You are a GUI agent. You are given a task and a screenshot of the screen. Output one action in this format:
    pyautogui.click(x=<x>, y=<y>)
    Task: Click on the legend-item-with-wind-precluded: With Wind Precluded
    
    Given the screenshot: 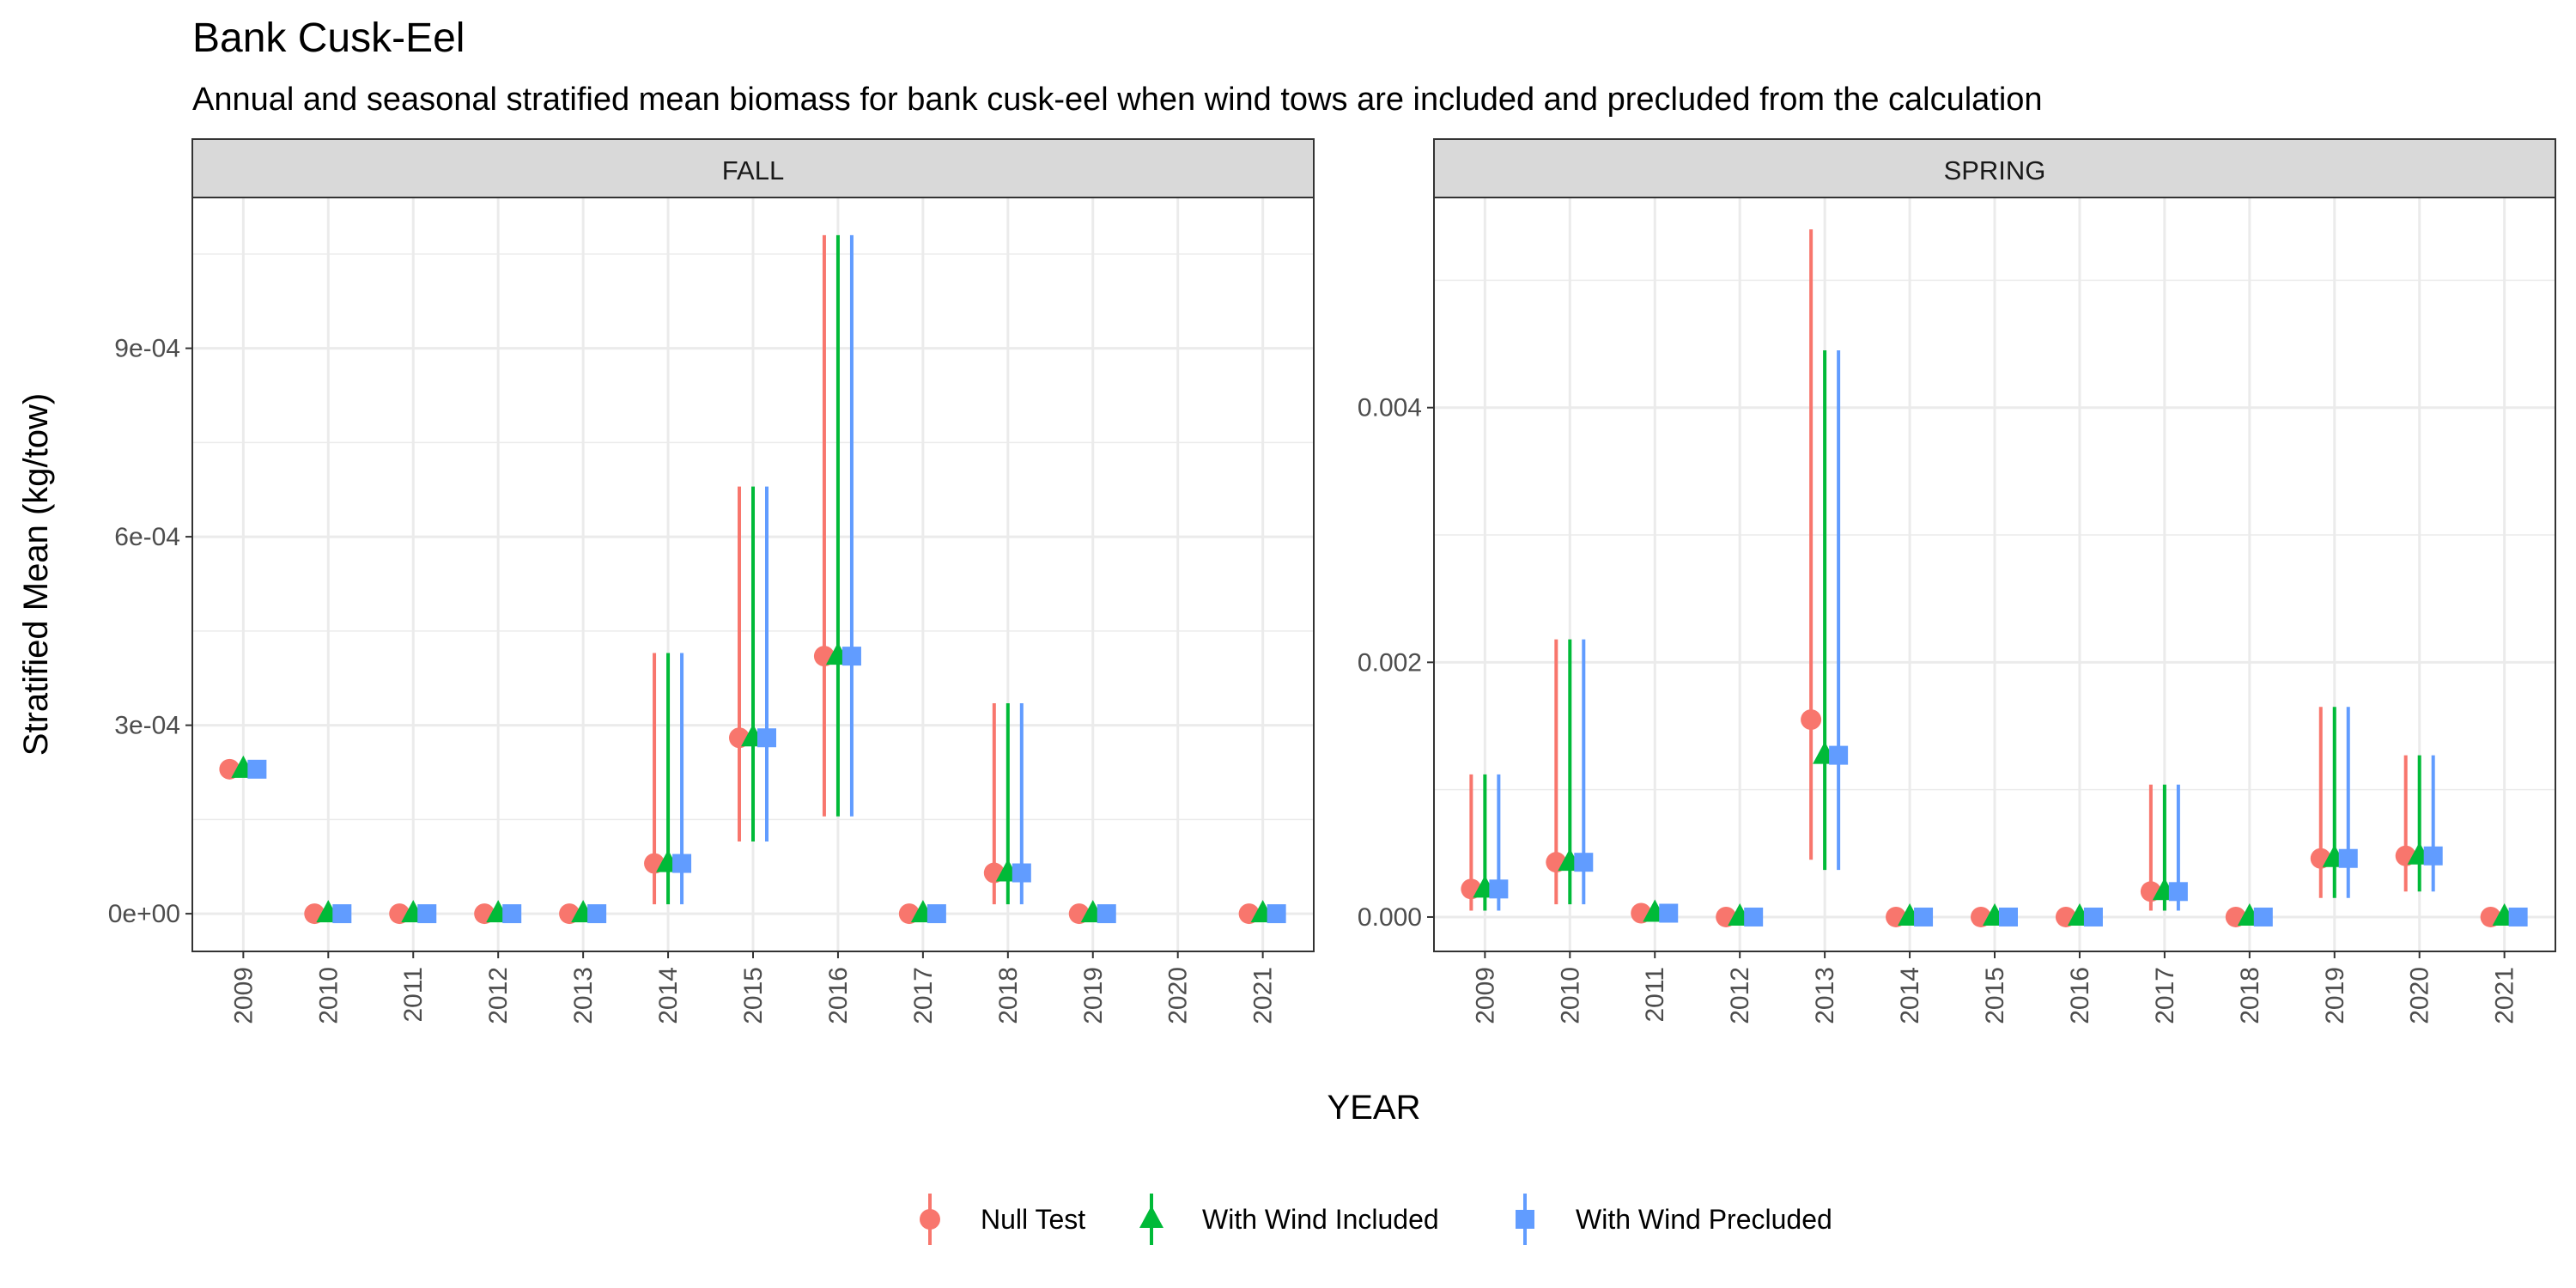 What is the action you would take?
    pyautogui.click(x=1674, y=1219)
    